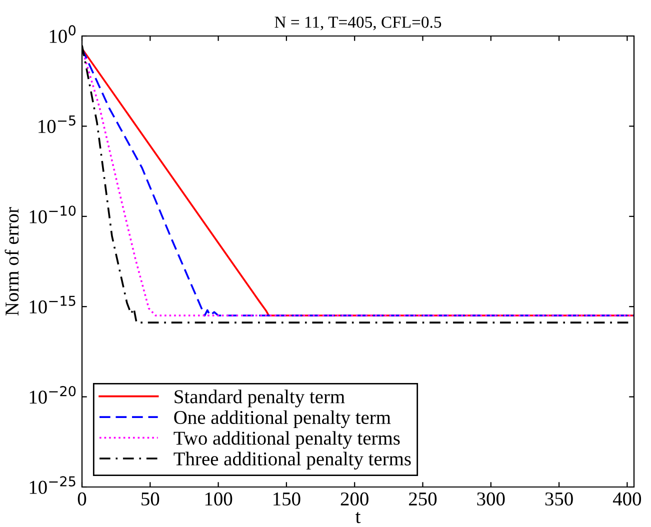 This screenshot has width=651, height=527. What do you see at coordinates (358, 23) in the screenshot?
I see `chart-title: N = 11, T=405, CFL=0.5` at bounding box center [358, 23].